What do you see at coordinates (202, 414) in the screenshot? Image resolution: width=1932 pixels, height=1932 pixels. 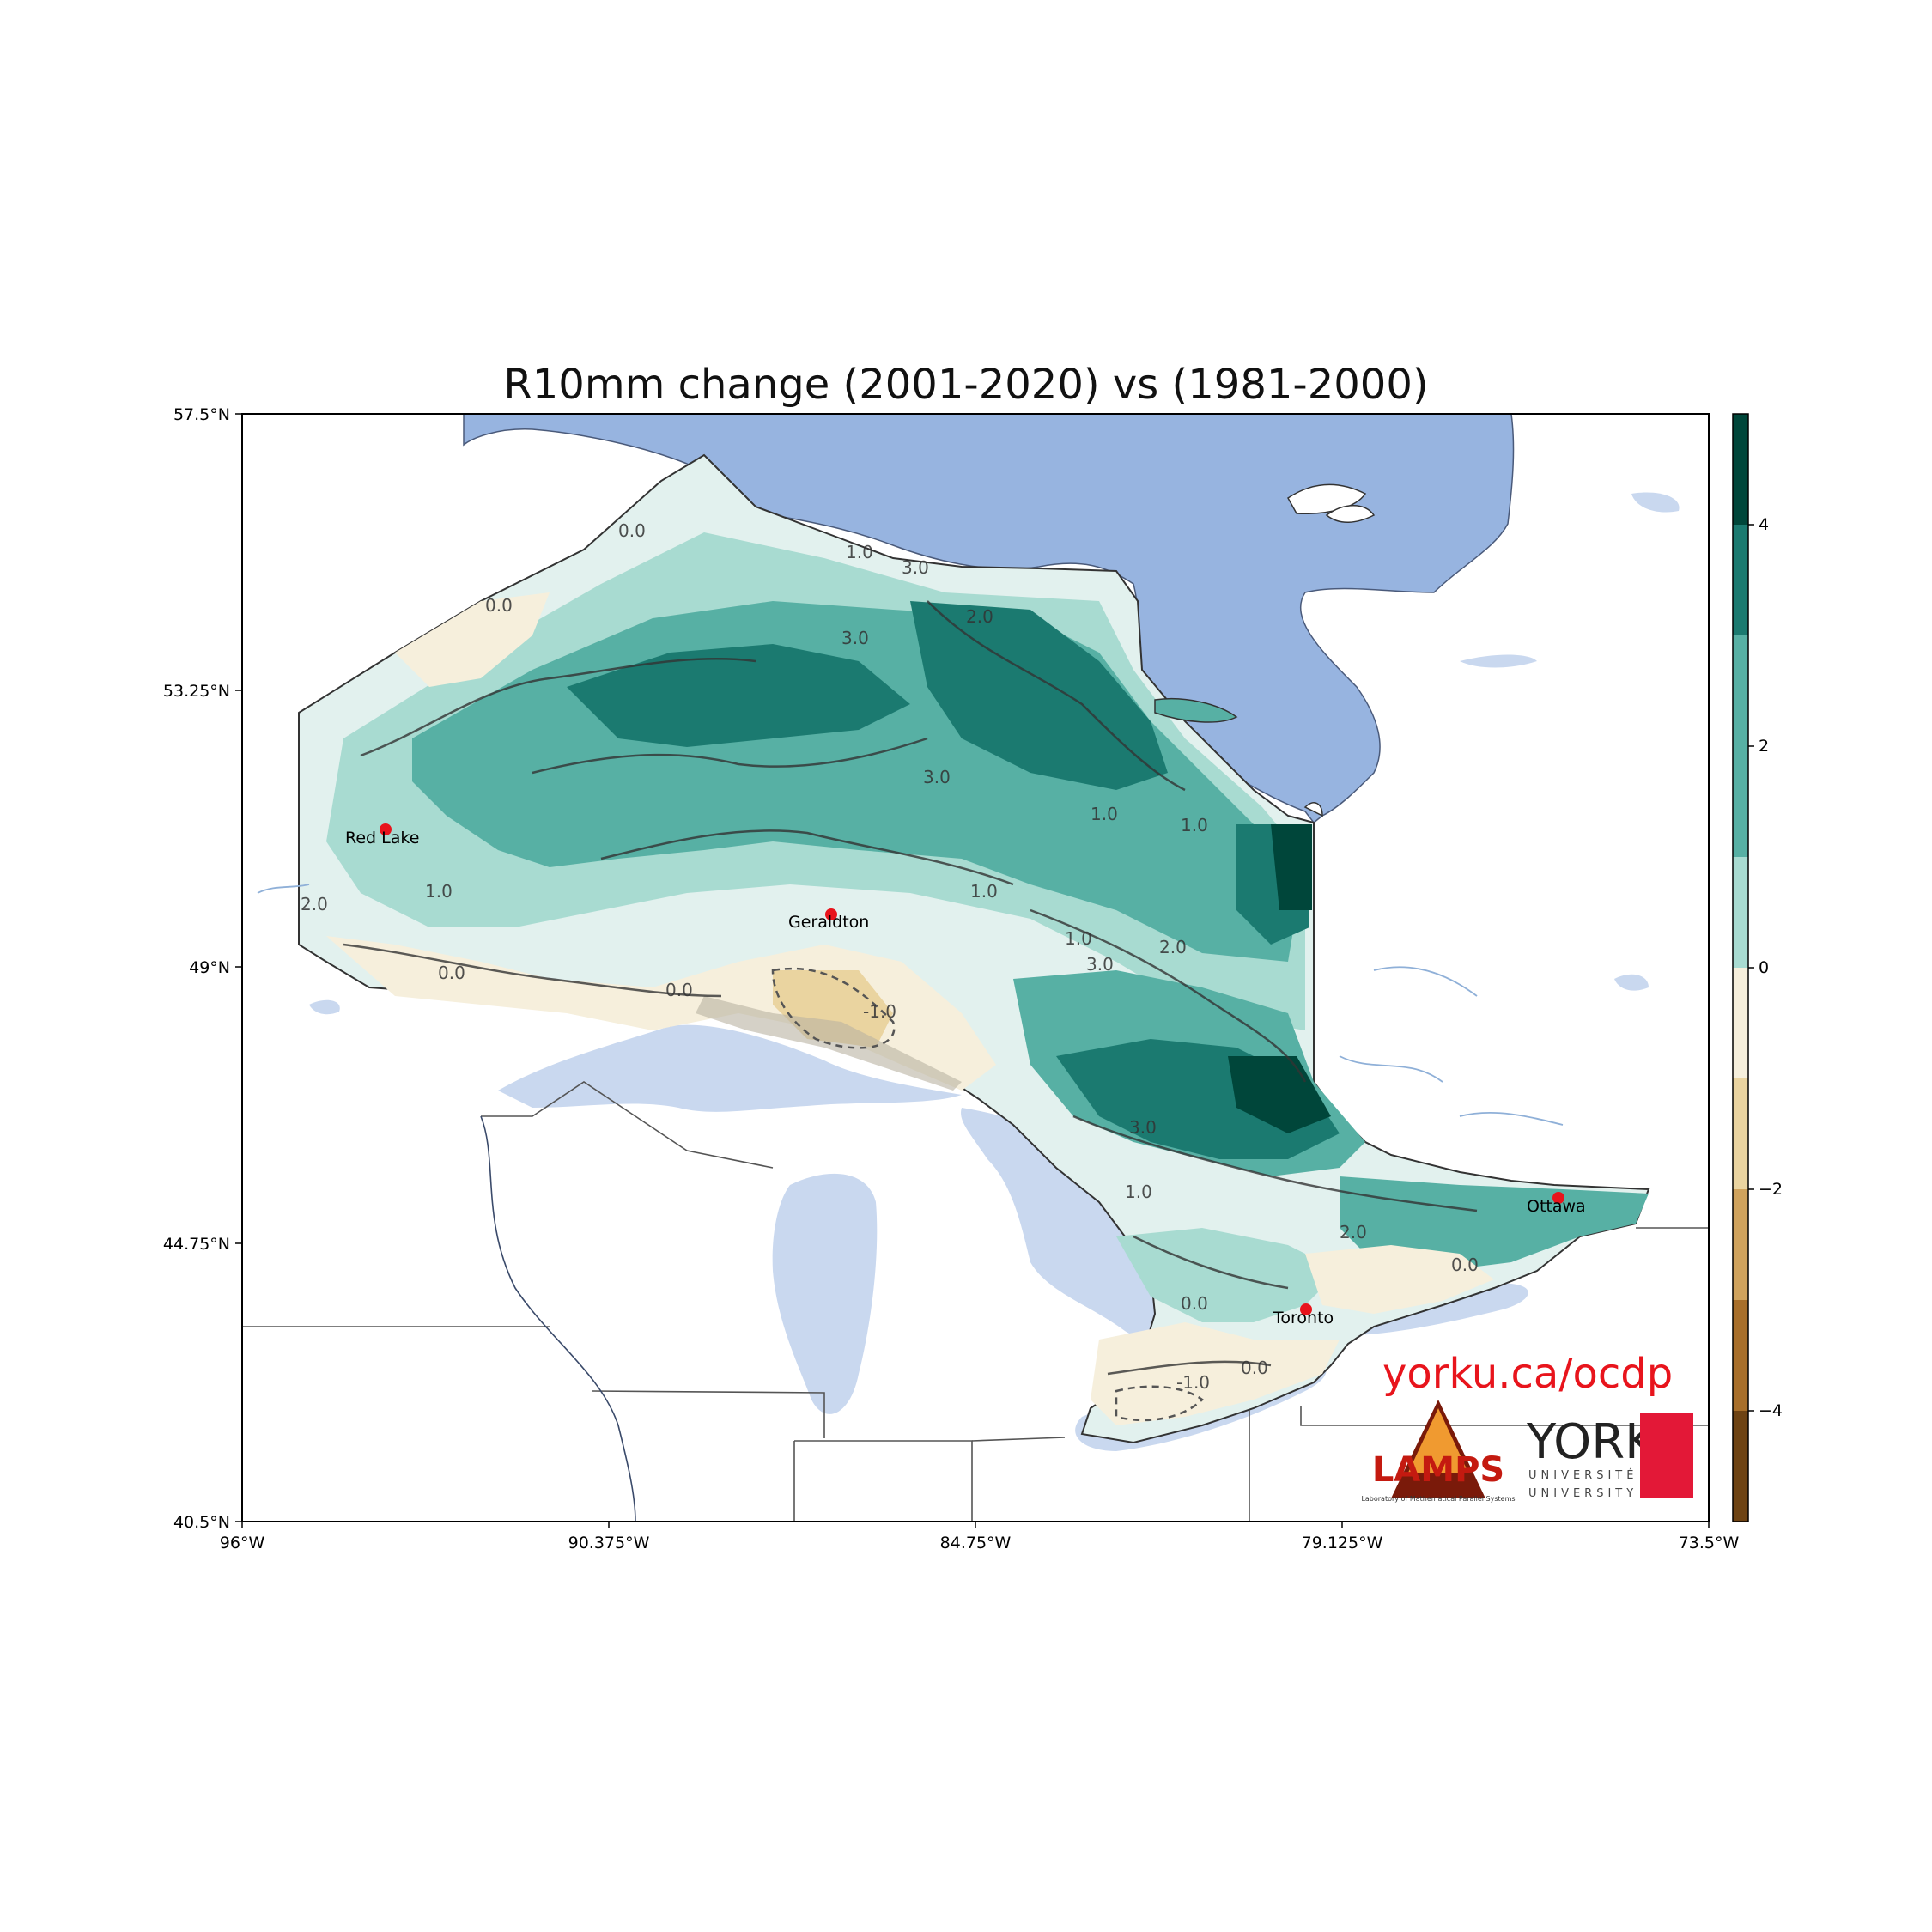 I see `lat-tick-label: 57.5°N` at bounding box center [202, 414].